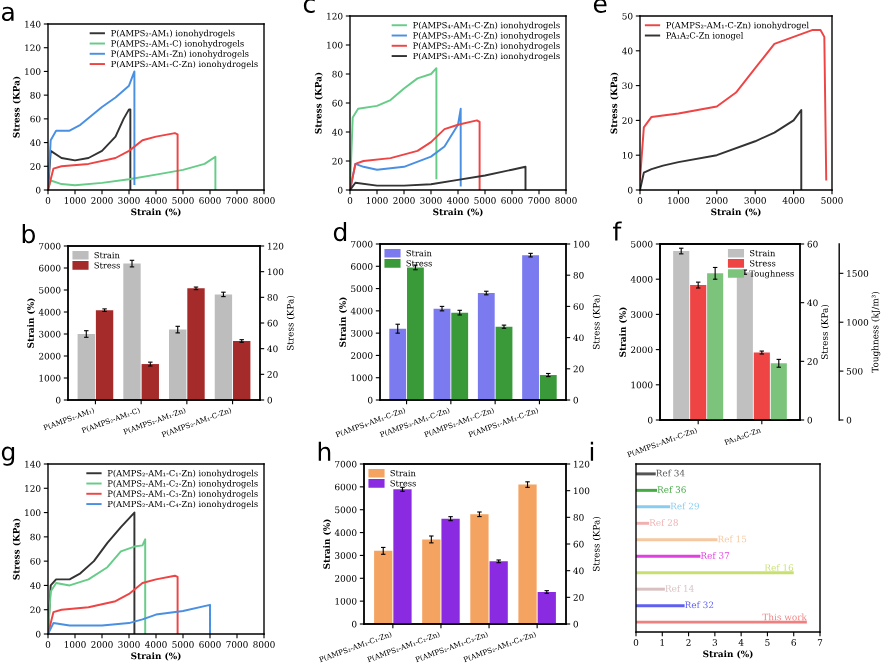 This screenshot has height=672, width=890. I want to click on chart-title: g, so click(8, 456).